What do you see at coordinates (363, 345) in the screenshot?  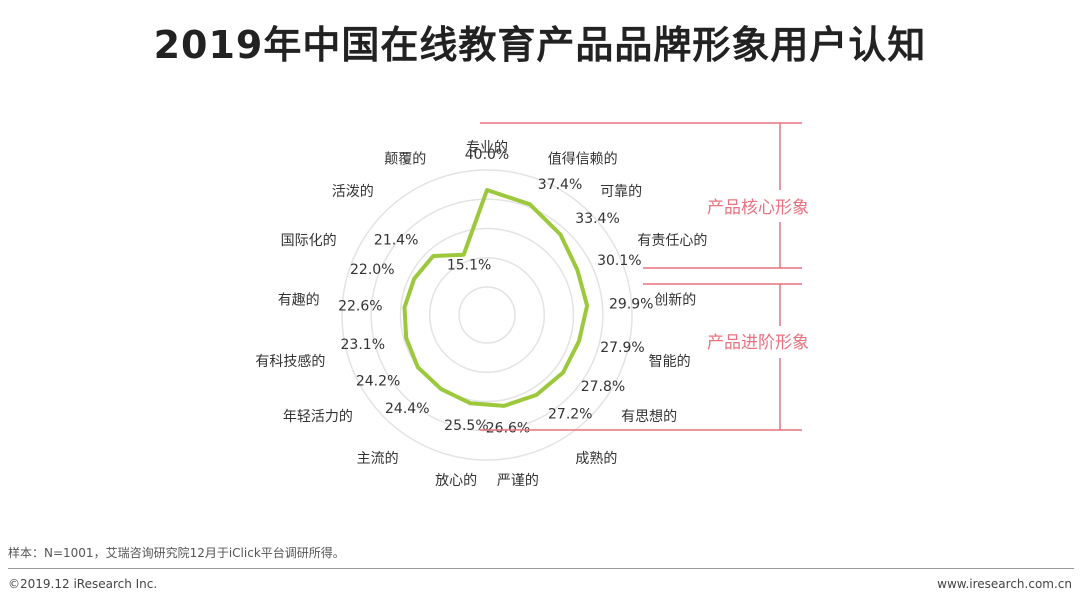 I see `value-label: 23.1%` at bounding box center [363, 345].